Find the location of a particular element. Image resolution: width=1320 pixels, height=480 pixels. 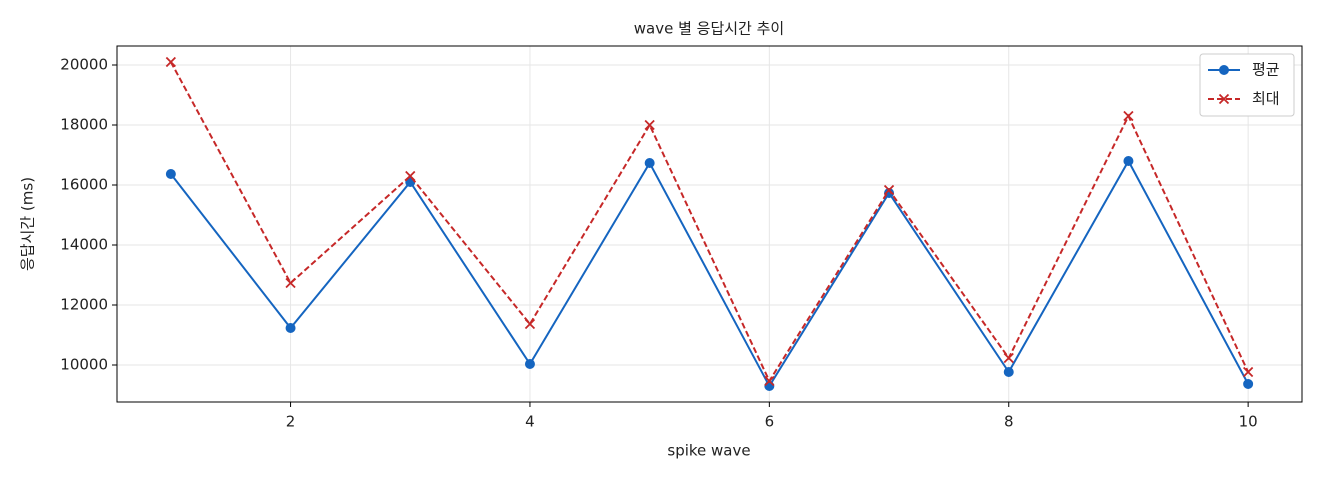

chart-title: wave 별 응답시간 추이 is located at coordinates (709, 29).